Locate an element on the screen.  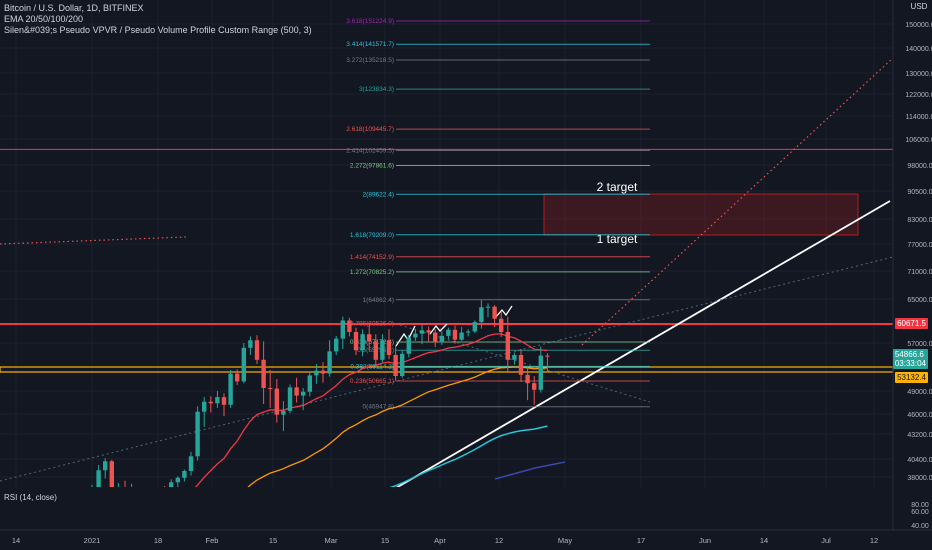
fib-label: 3.414(141571.7) is located at coordinates (370, 44).